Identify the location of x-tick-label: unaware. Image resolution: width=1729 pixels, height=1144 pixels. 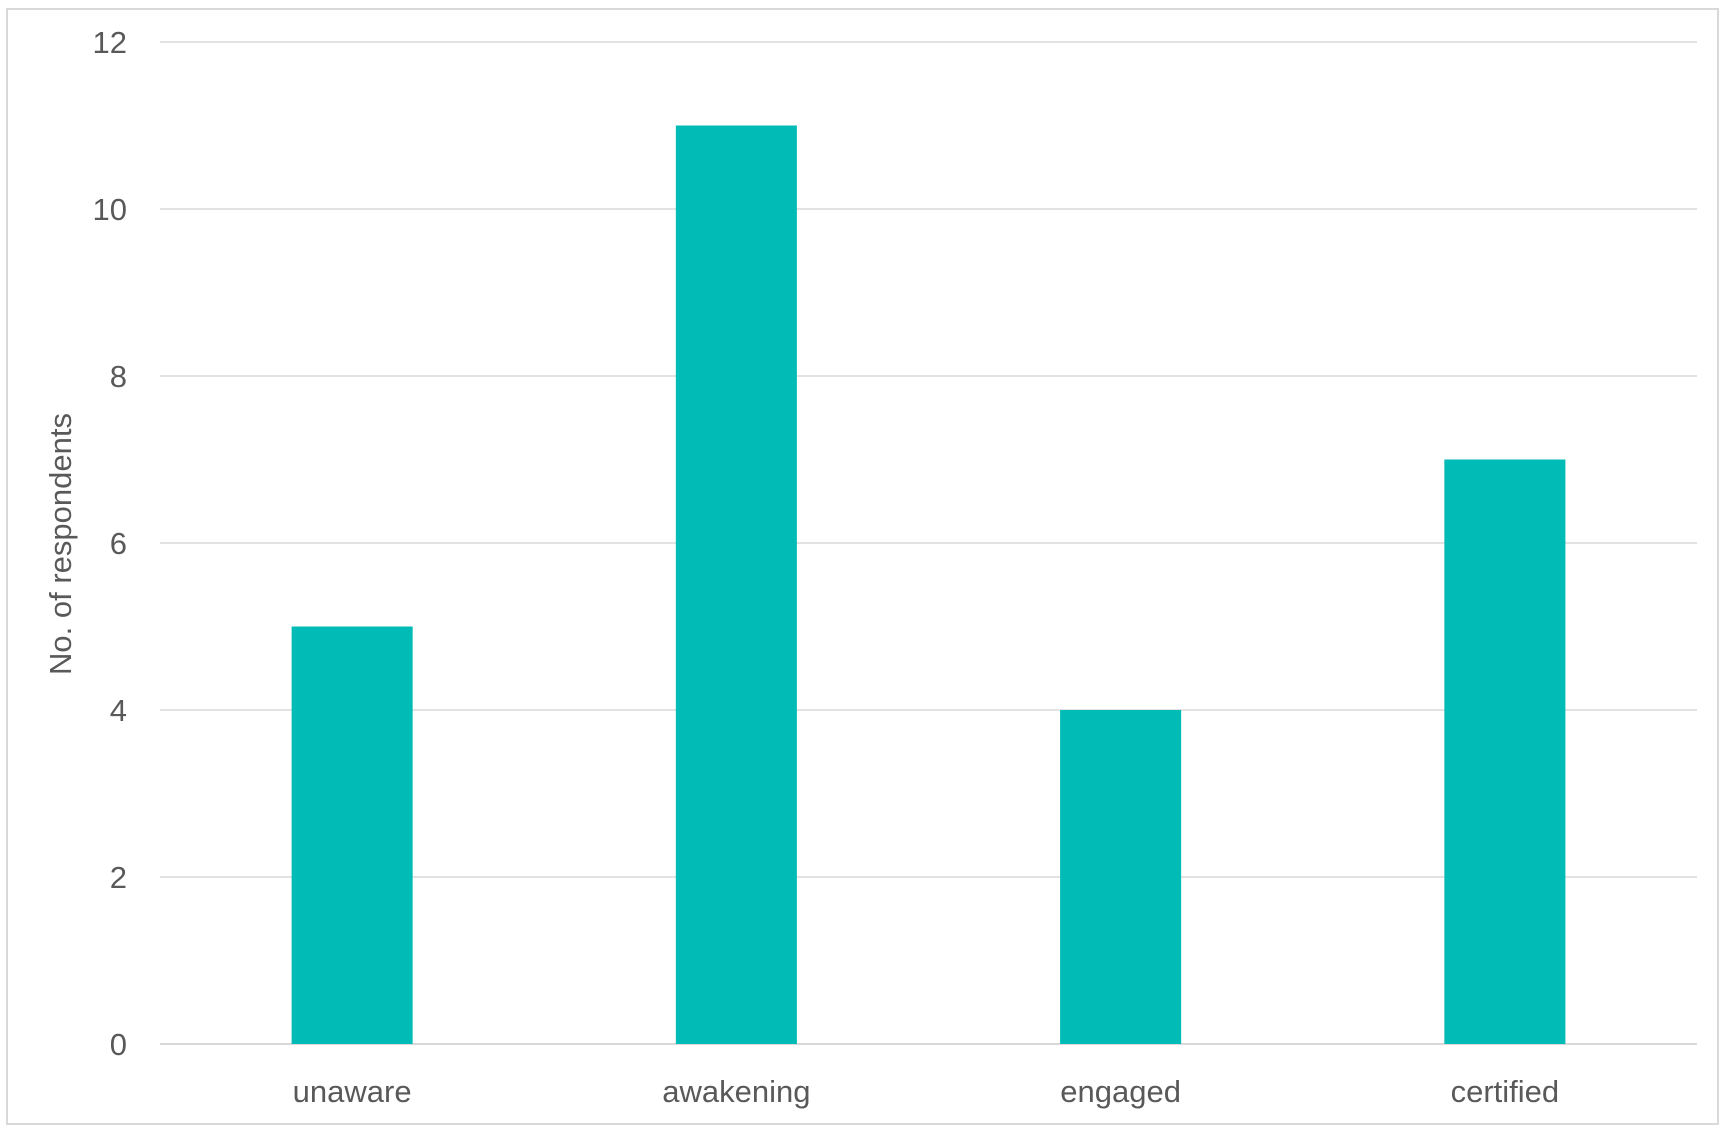
(352, 1091).